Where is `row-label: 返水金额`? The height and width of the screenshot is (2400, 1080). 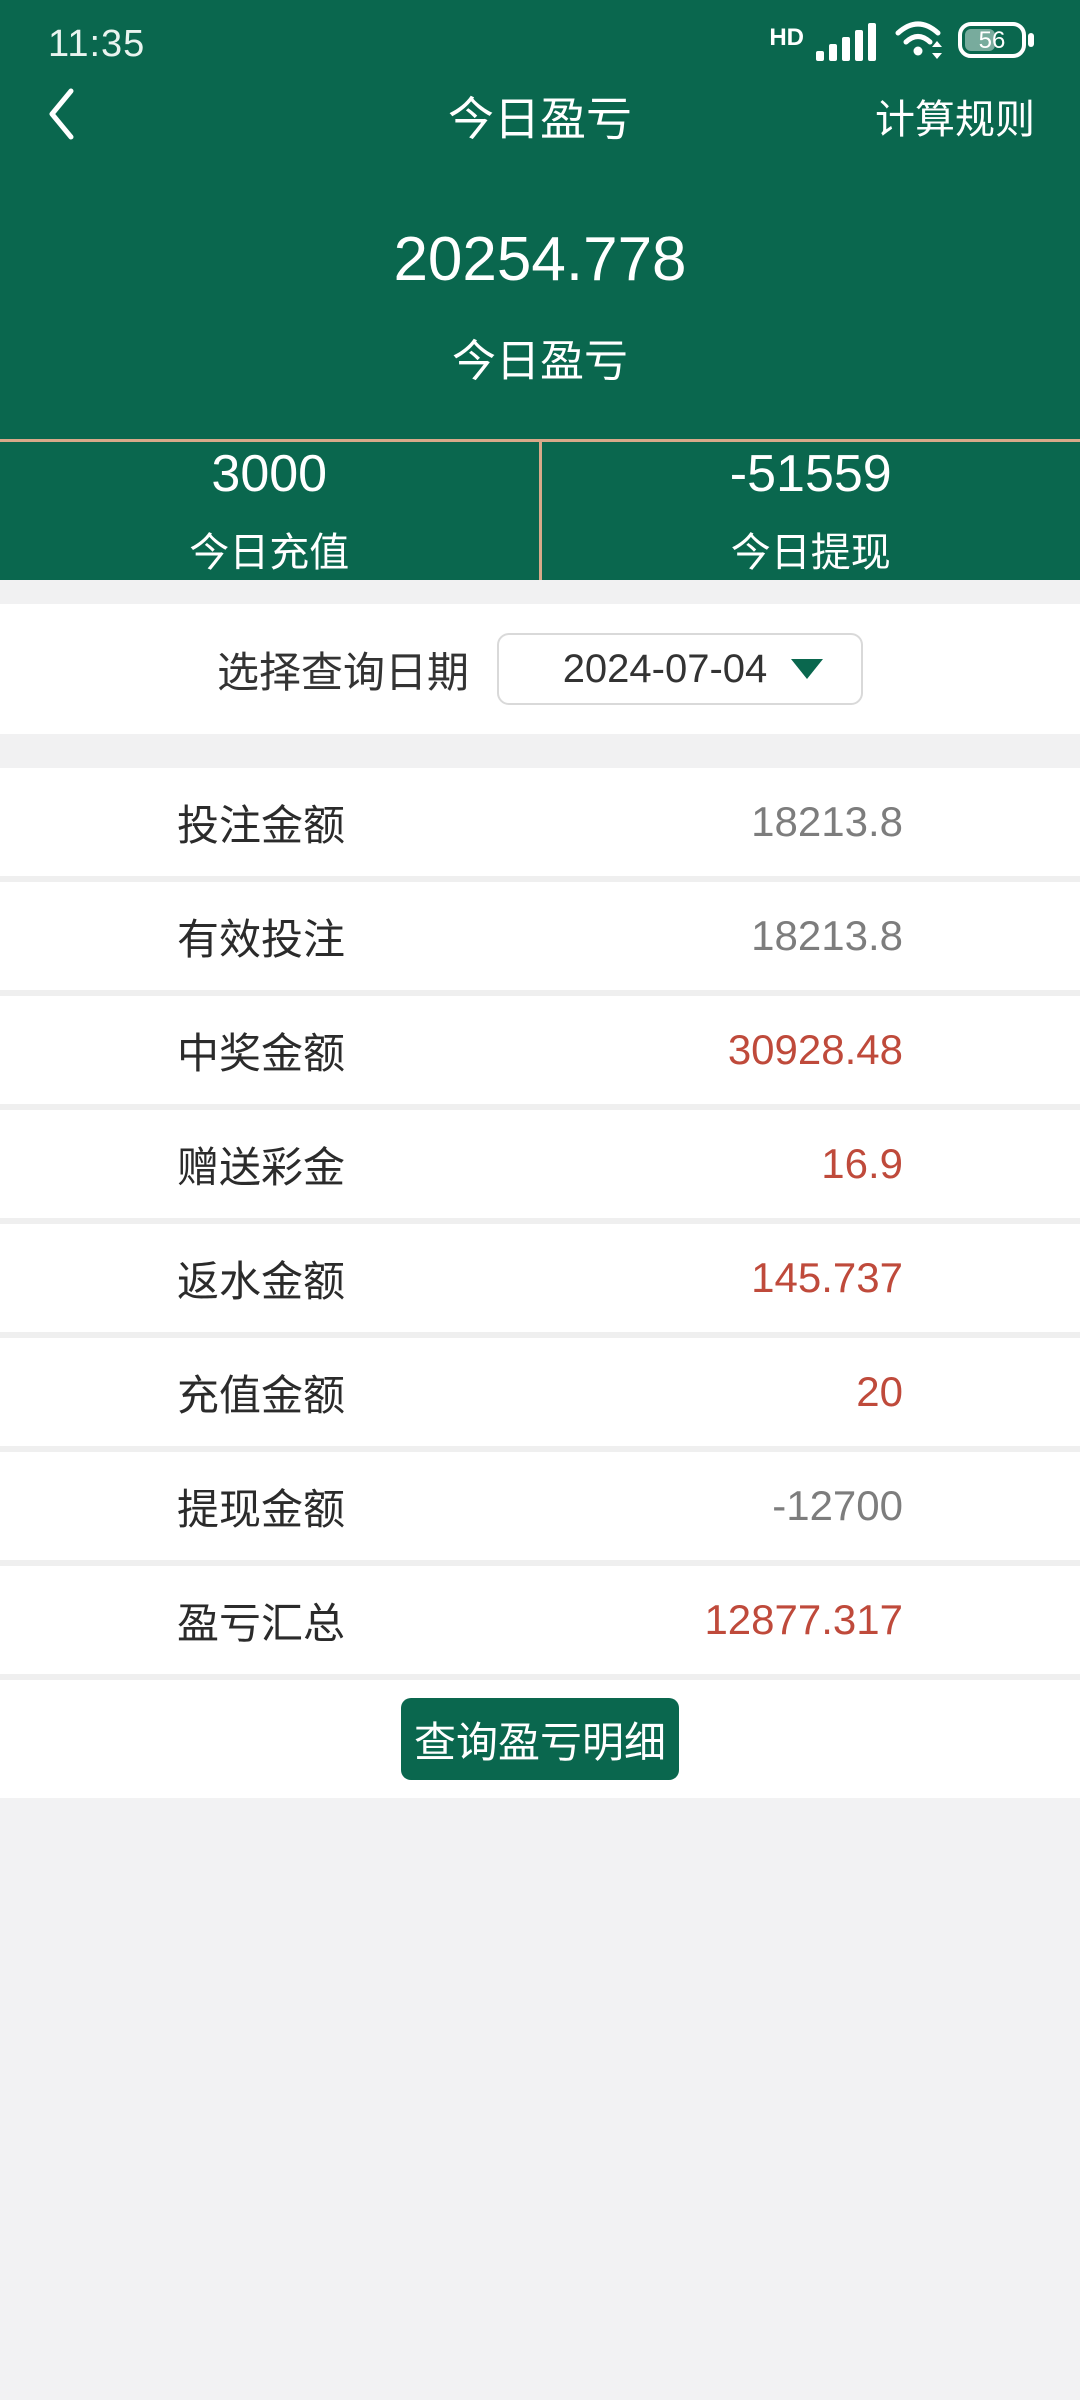
row-label: 返水金额 is located at coordinates (261, 1281).